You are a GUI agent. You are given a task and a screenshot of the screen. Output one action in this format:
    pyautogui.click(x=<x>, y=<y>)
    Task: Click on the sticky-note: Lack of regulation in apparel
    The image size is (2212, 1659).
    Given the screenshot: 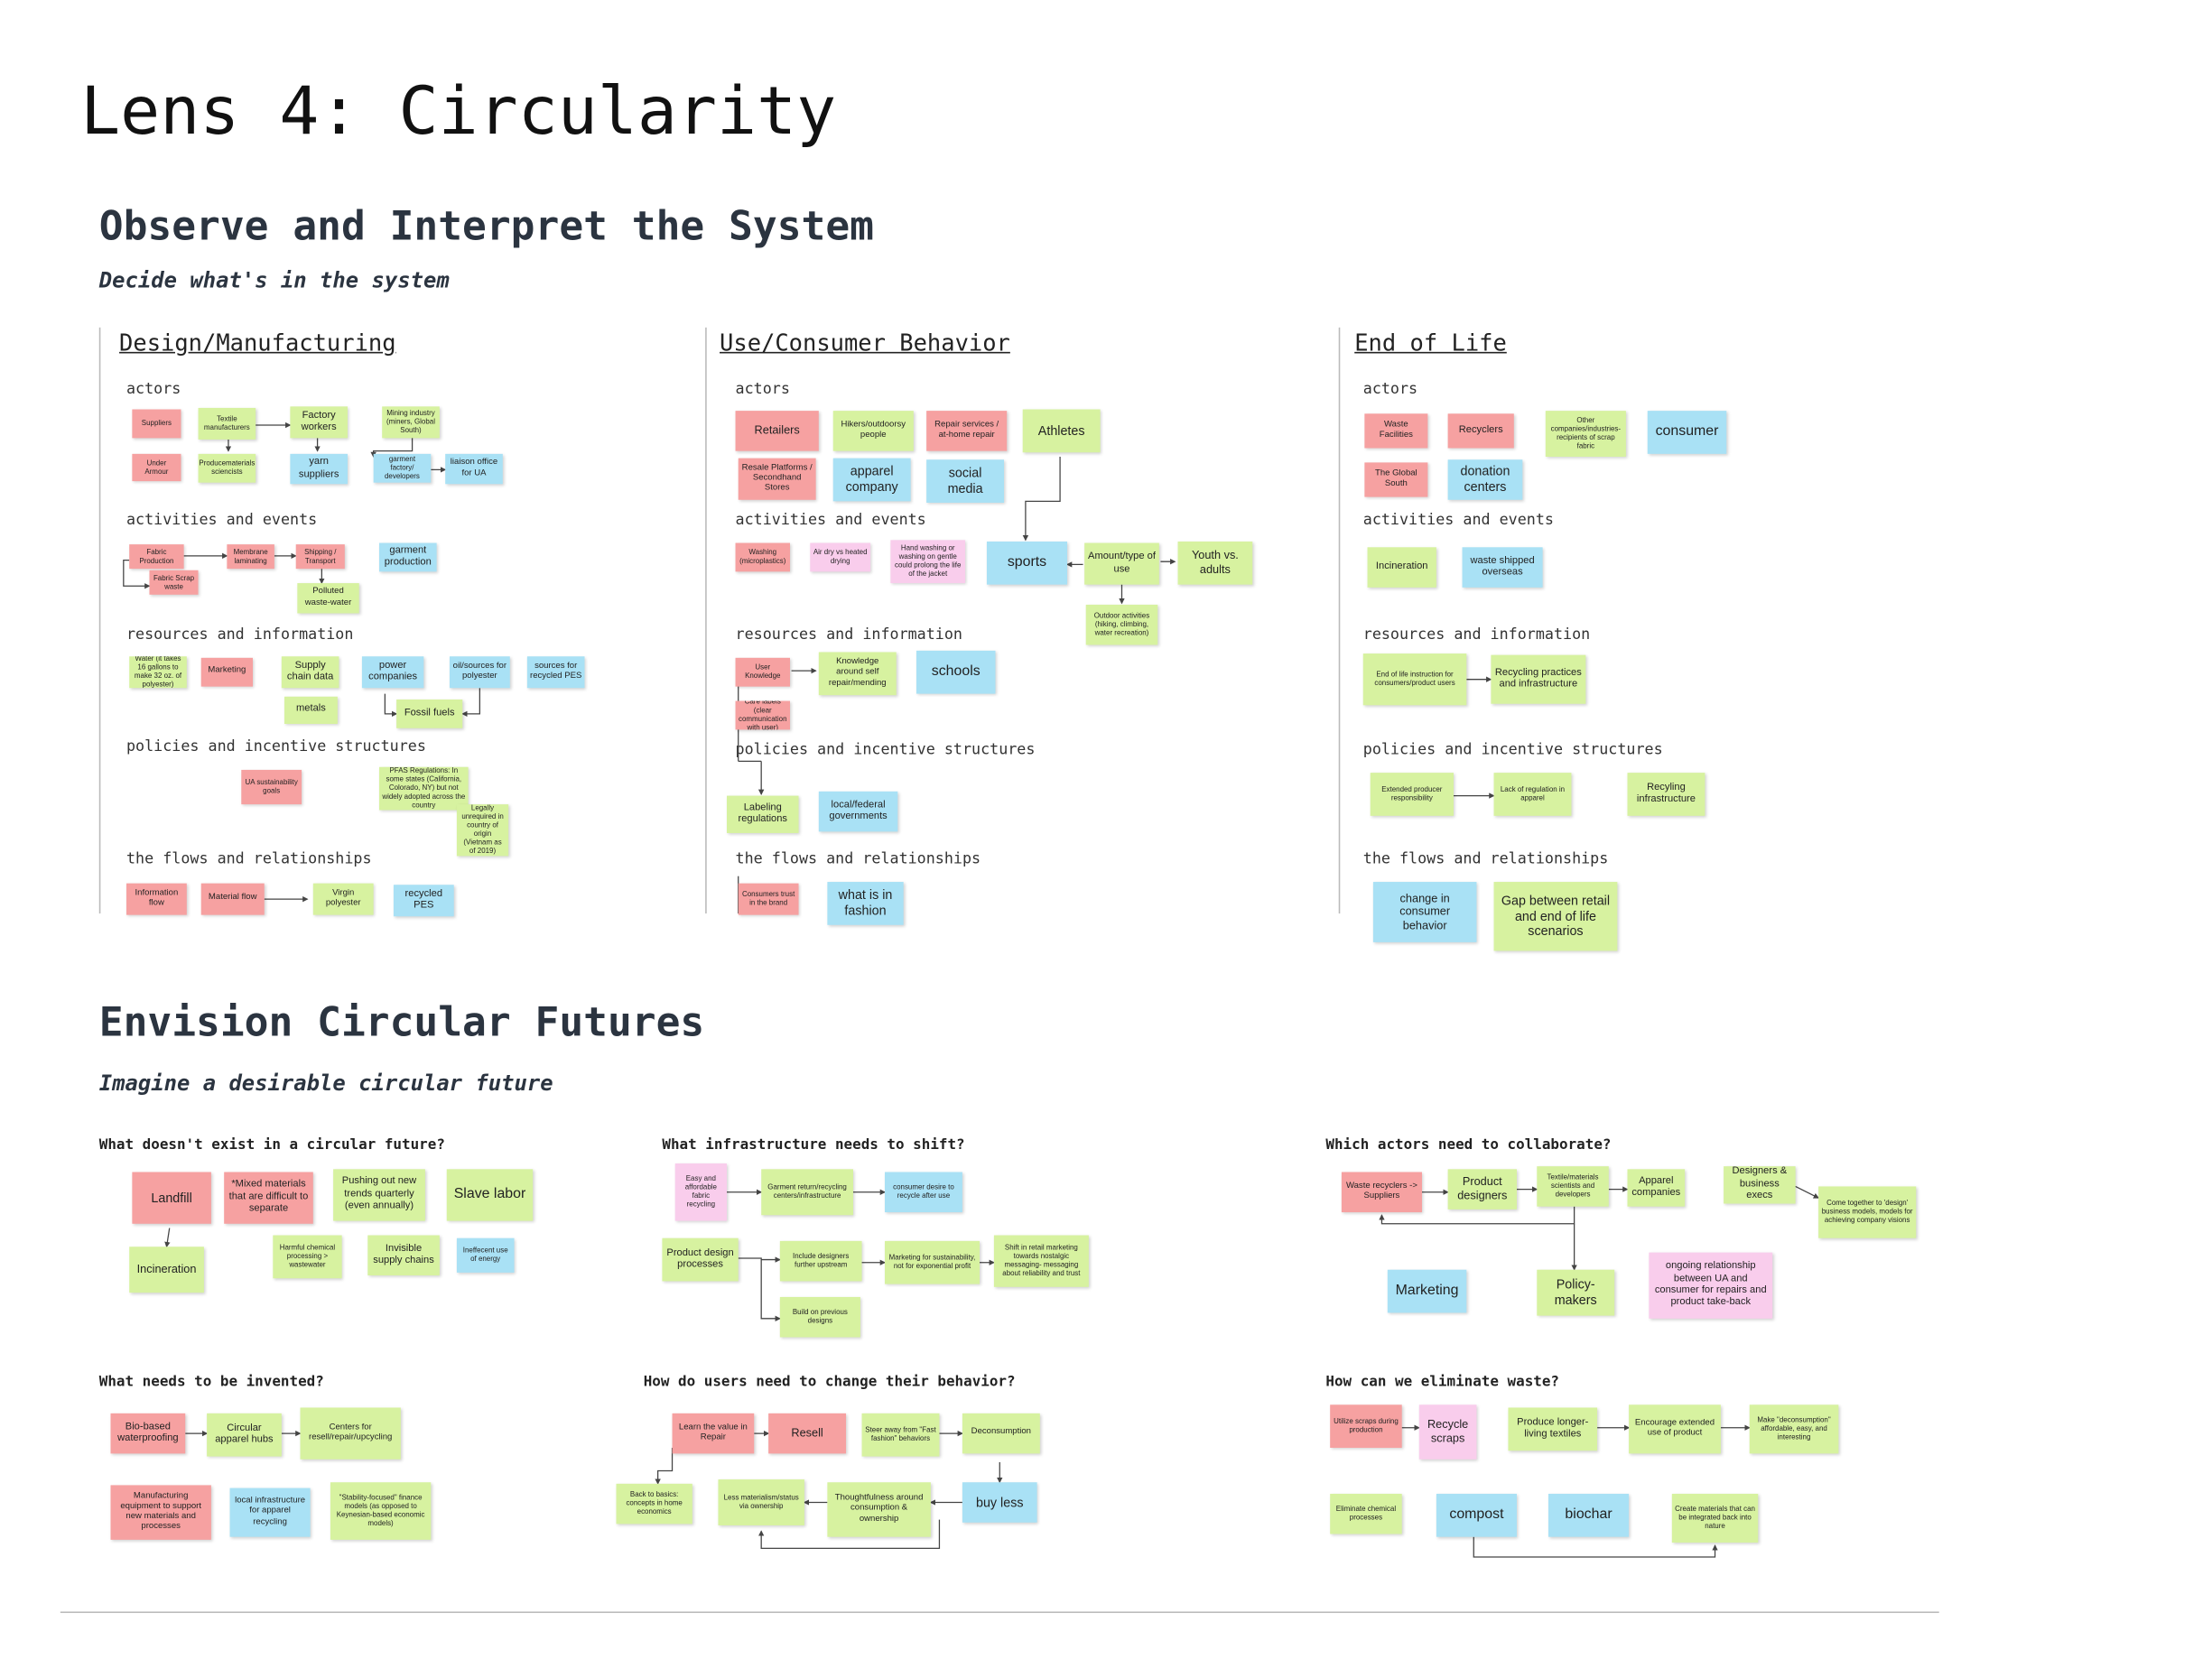 What is the action you would take?
    pyautogui.click(x=1532, y=794)
    